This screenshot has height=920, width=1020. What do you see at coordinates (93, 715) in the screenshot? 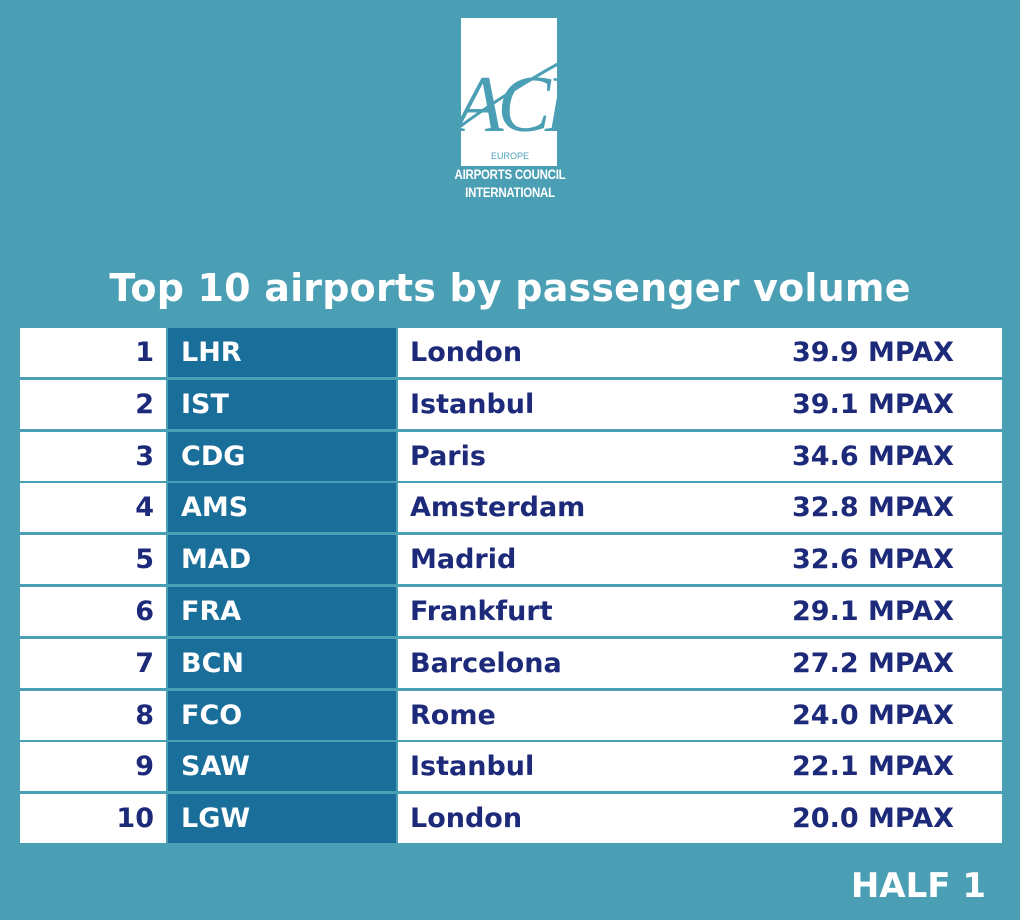
I see `rank-cell: 8` at bounding box center [93, 715].